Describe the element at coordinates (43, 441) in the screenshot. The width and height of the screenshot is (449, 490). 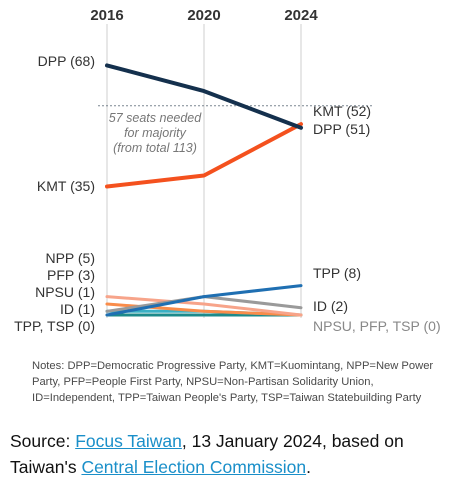
I see `source-prefix: Source:` at that location.